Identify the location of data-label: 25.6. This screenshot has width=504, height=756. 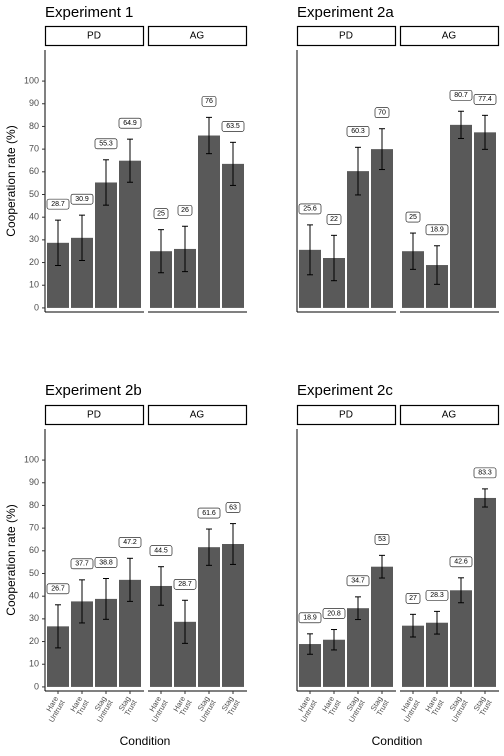
(310, 209).